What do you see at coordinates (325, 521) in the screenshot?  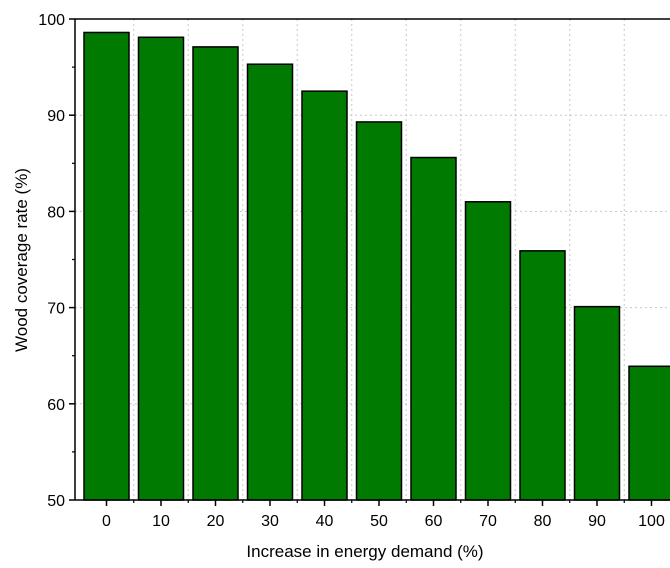 I see `x-tick-label: 40` at bounding box center [325, 521].